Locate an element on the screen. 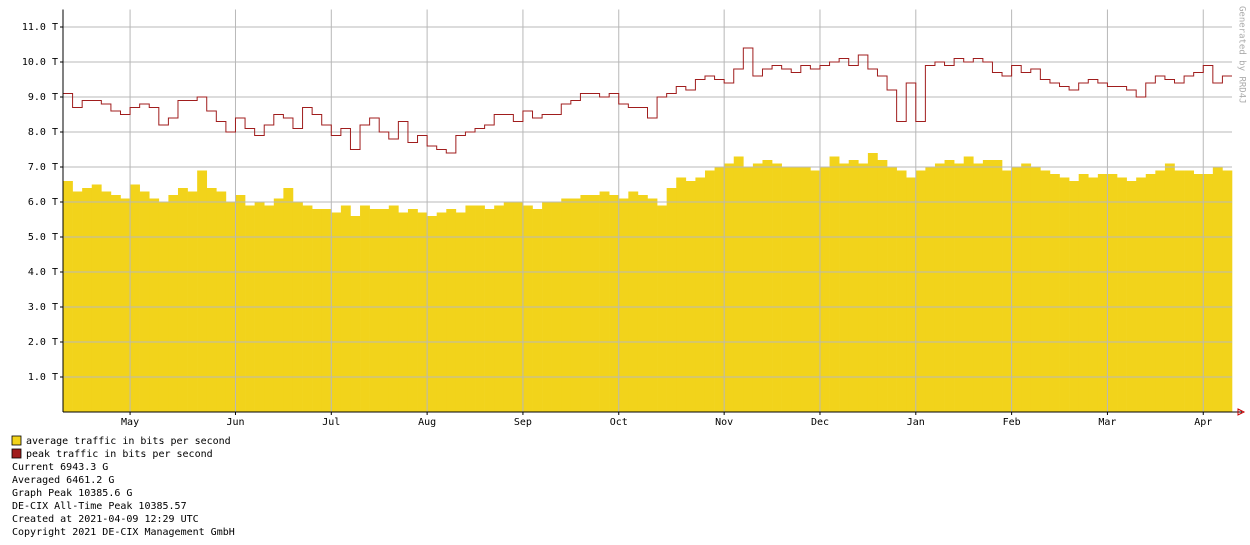 This screenshot has height=545, width=1250. annotation: Averaged 6461.2 G is located at coordinates (63, 480).